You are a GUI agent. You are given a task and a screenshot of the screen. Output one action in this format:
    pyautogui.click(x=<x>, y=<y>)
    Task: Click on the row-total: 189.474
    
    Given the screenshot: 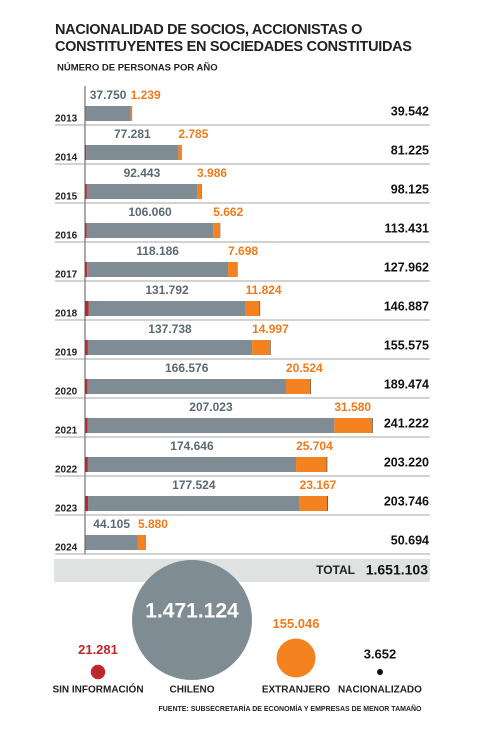 What is the action you would take?
    pyautogui.click(x=406, y=384)
    